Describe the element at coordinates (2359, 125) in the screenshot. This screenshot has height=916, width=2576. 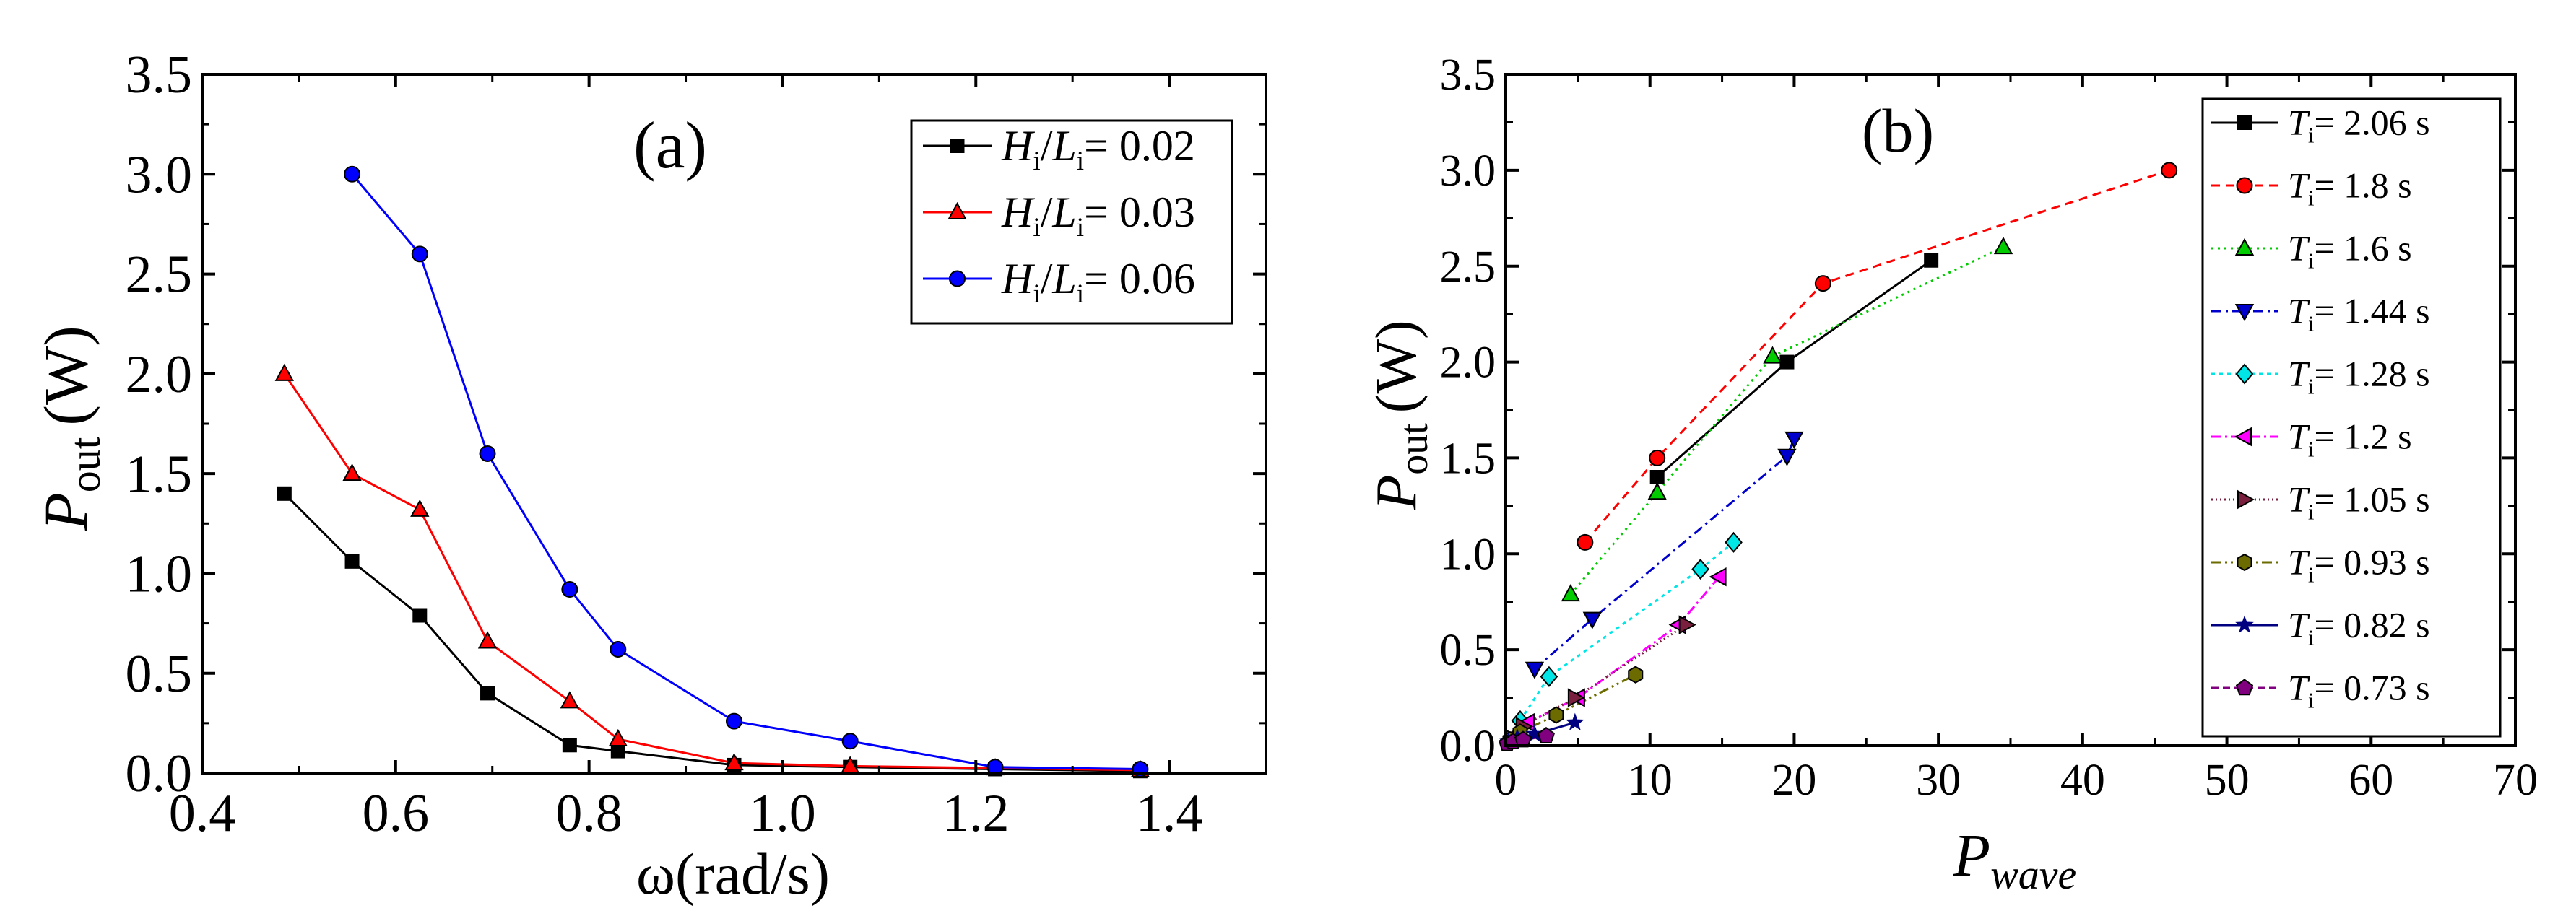
I see `legend-entry-label: Ti= 2.06 s` at that location.